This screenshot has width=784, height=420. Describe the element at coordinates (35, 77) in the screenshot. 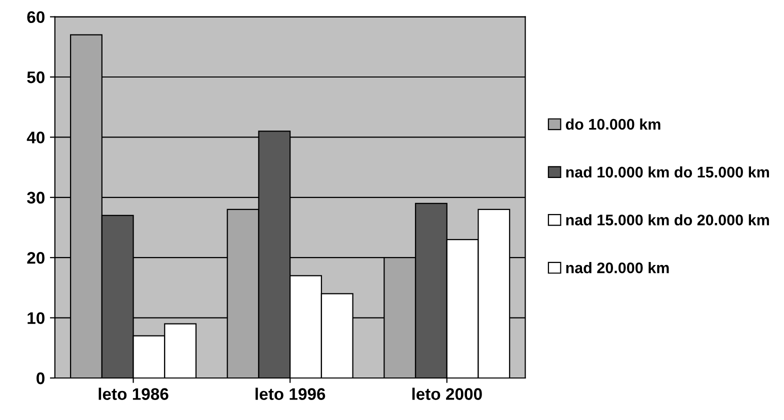

I see `y-tick-label: 50` at that location.